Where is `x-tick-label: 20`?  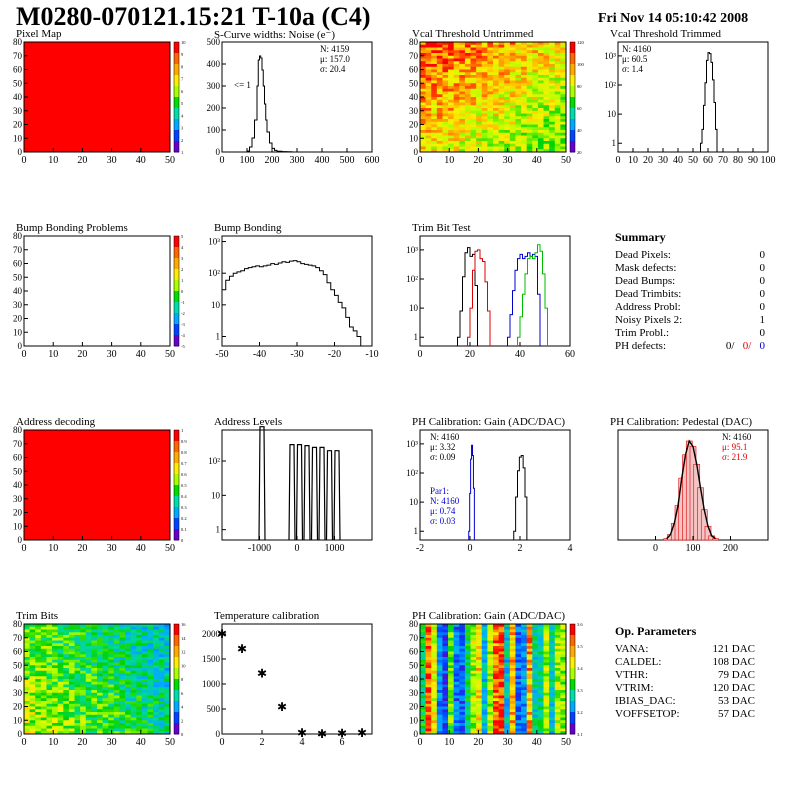
x-tick-label: 20 is located at coordinates (648, 160).